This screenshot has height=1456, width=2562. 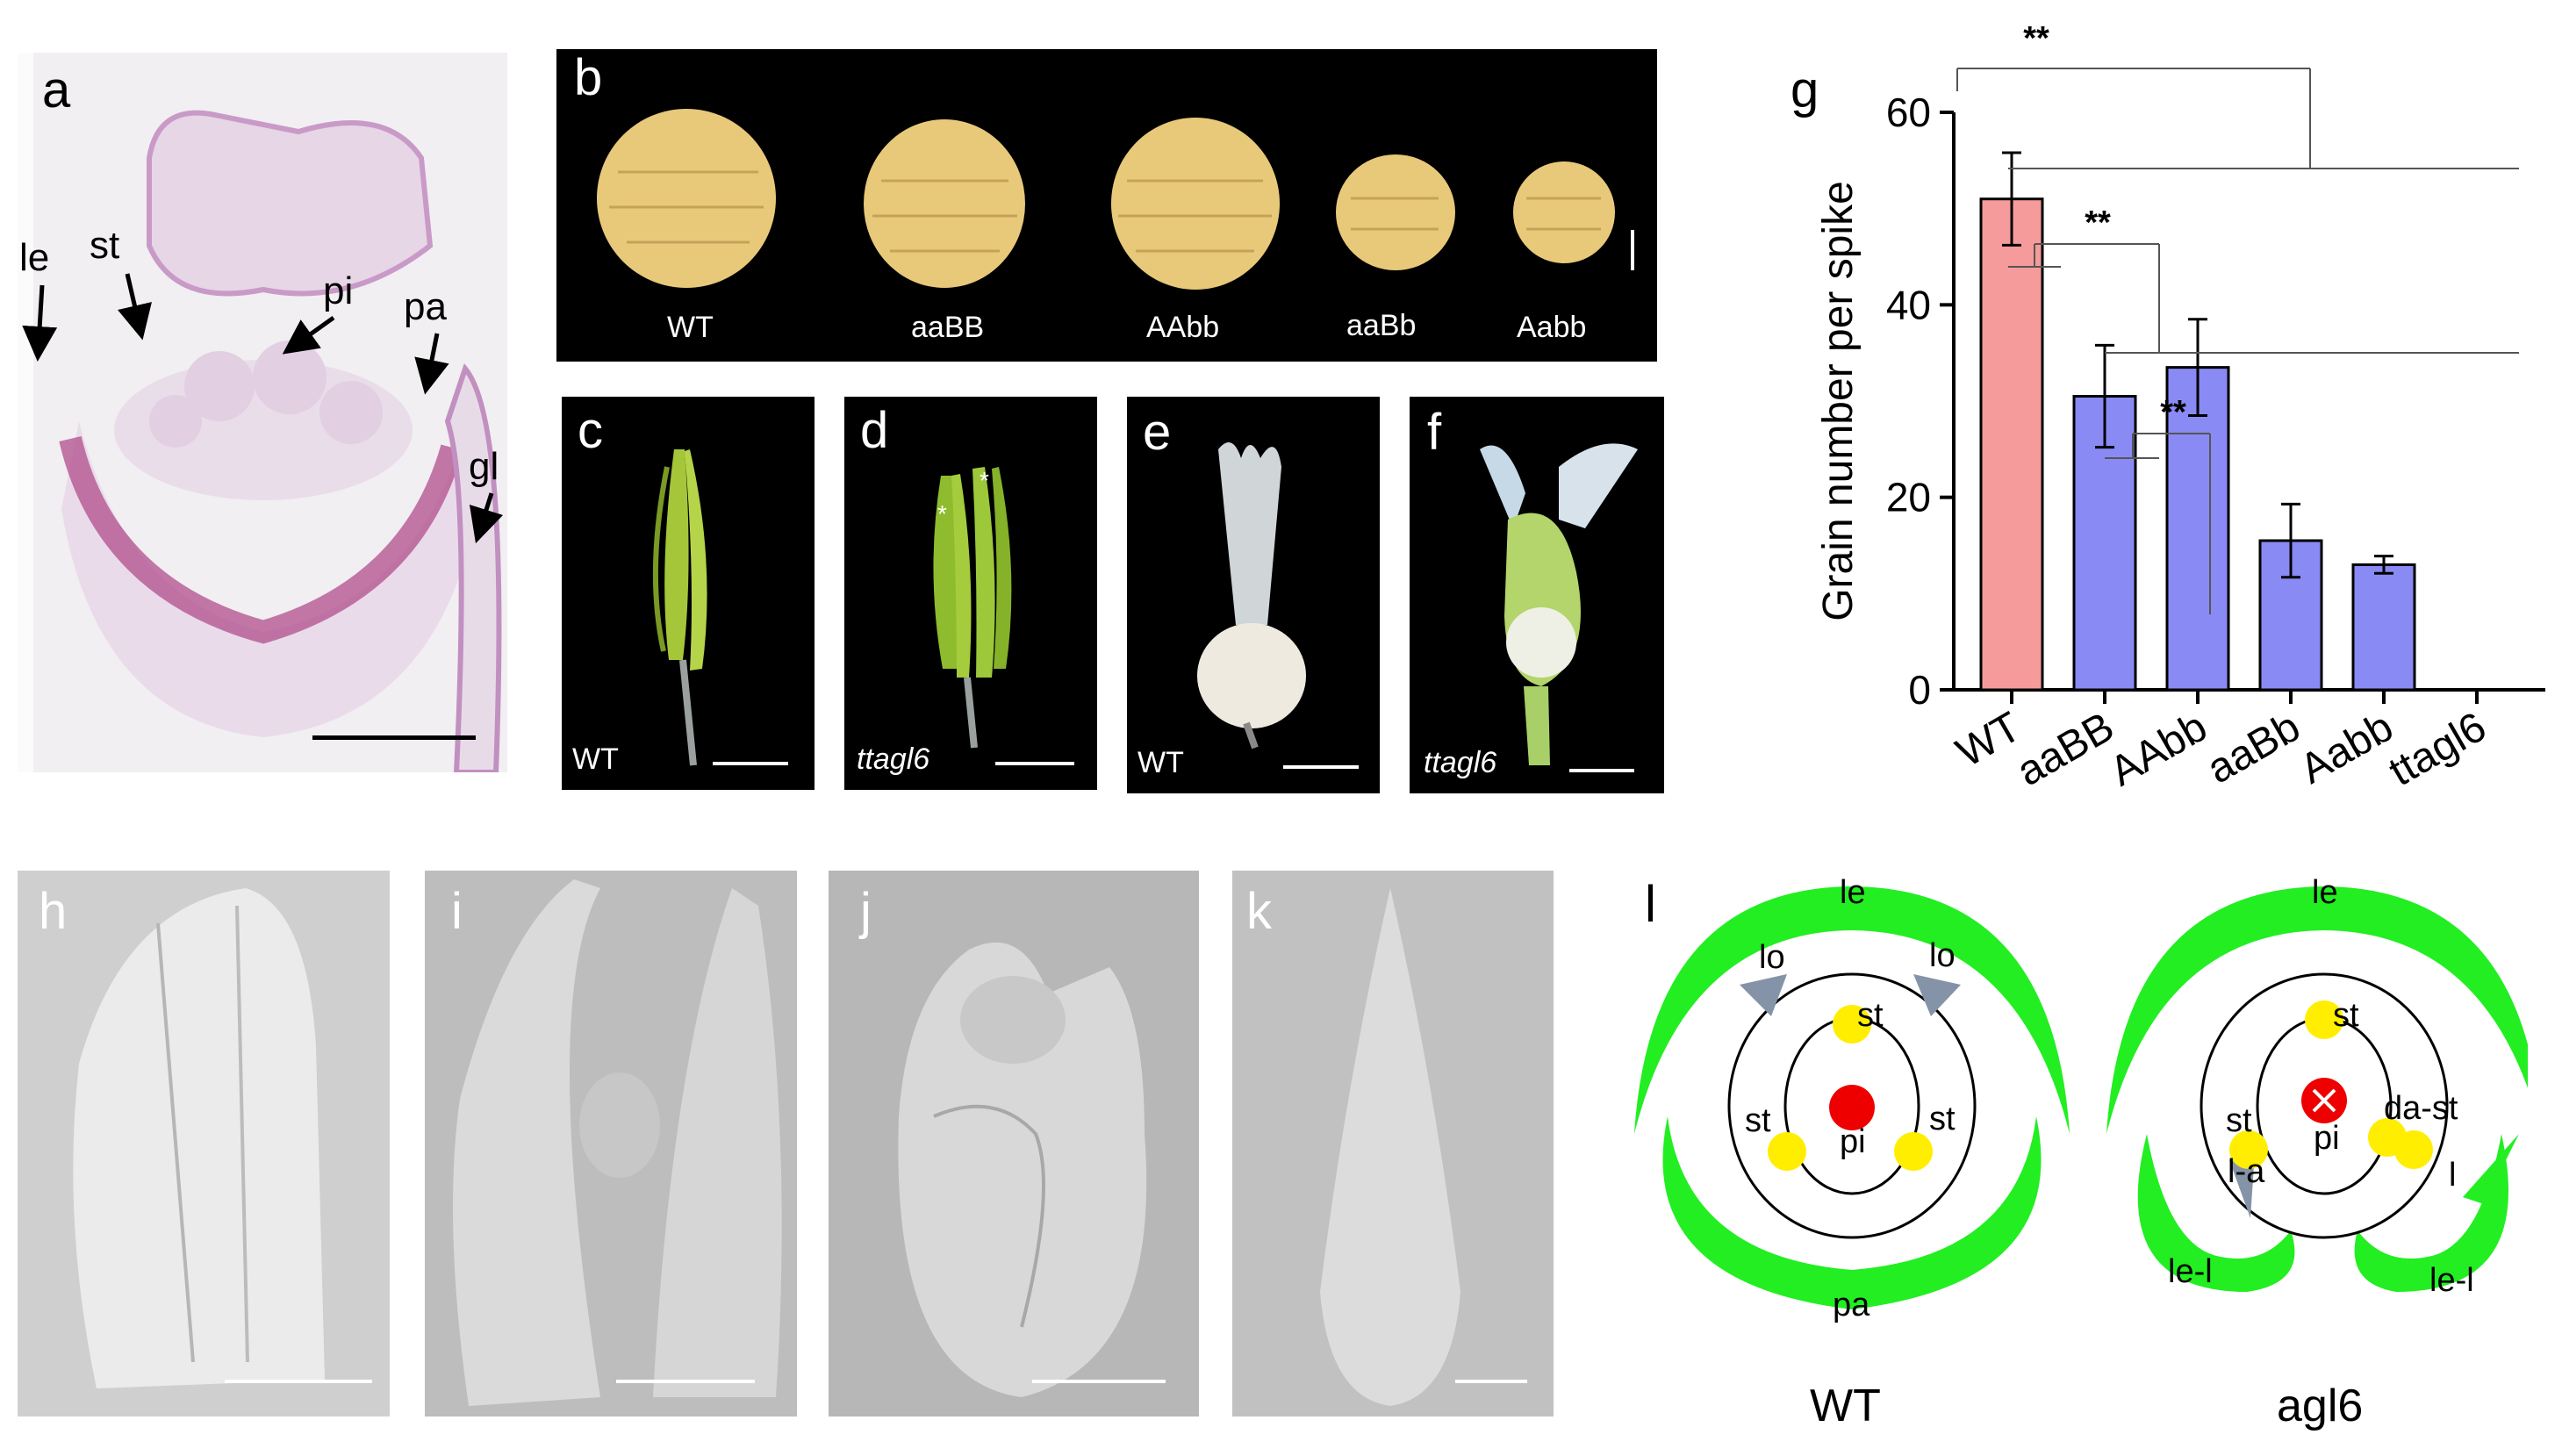 I want to click on panel-k: k, so click(x=1393, y=1144).